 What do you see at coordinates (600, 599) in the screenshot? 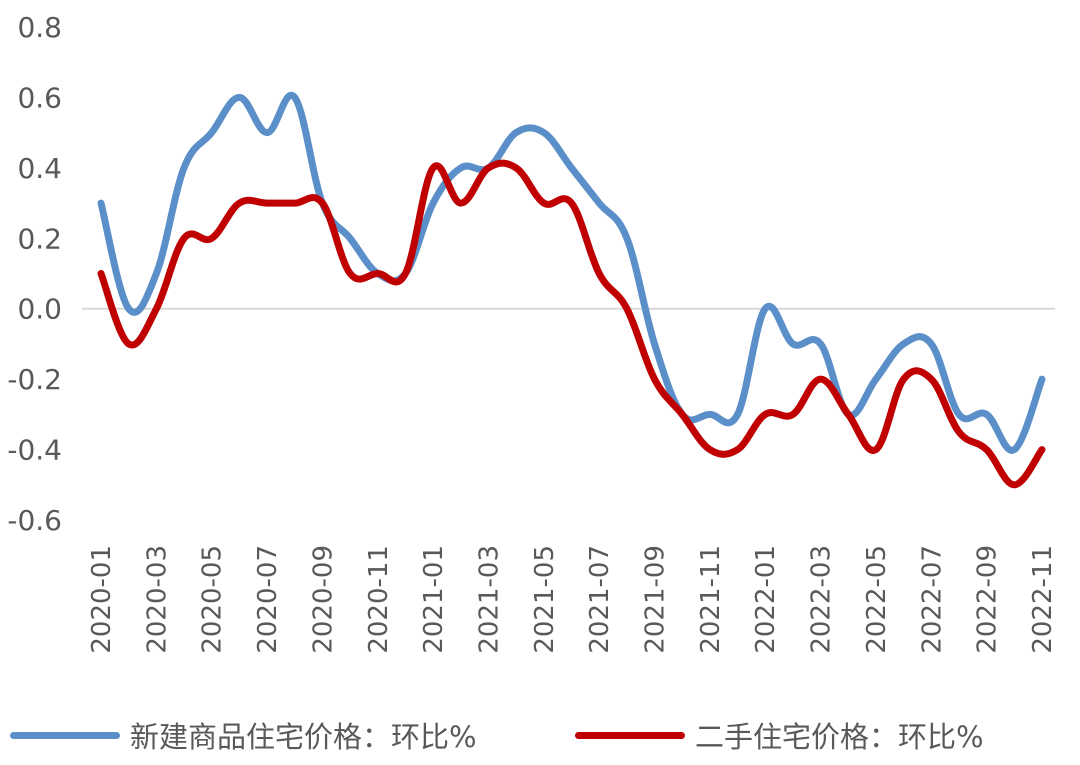
I see `x-tick-label: 2021-07` at bounding box center [600, 599].